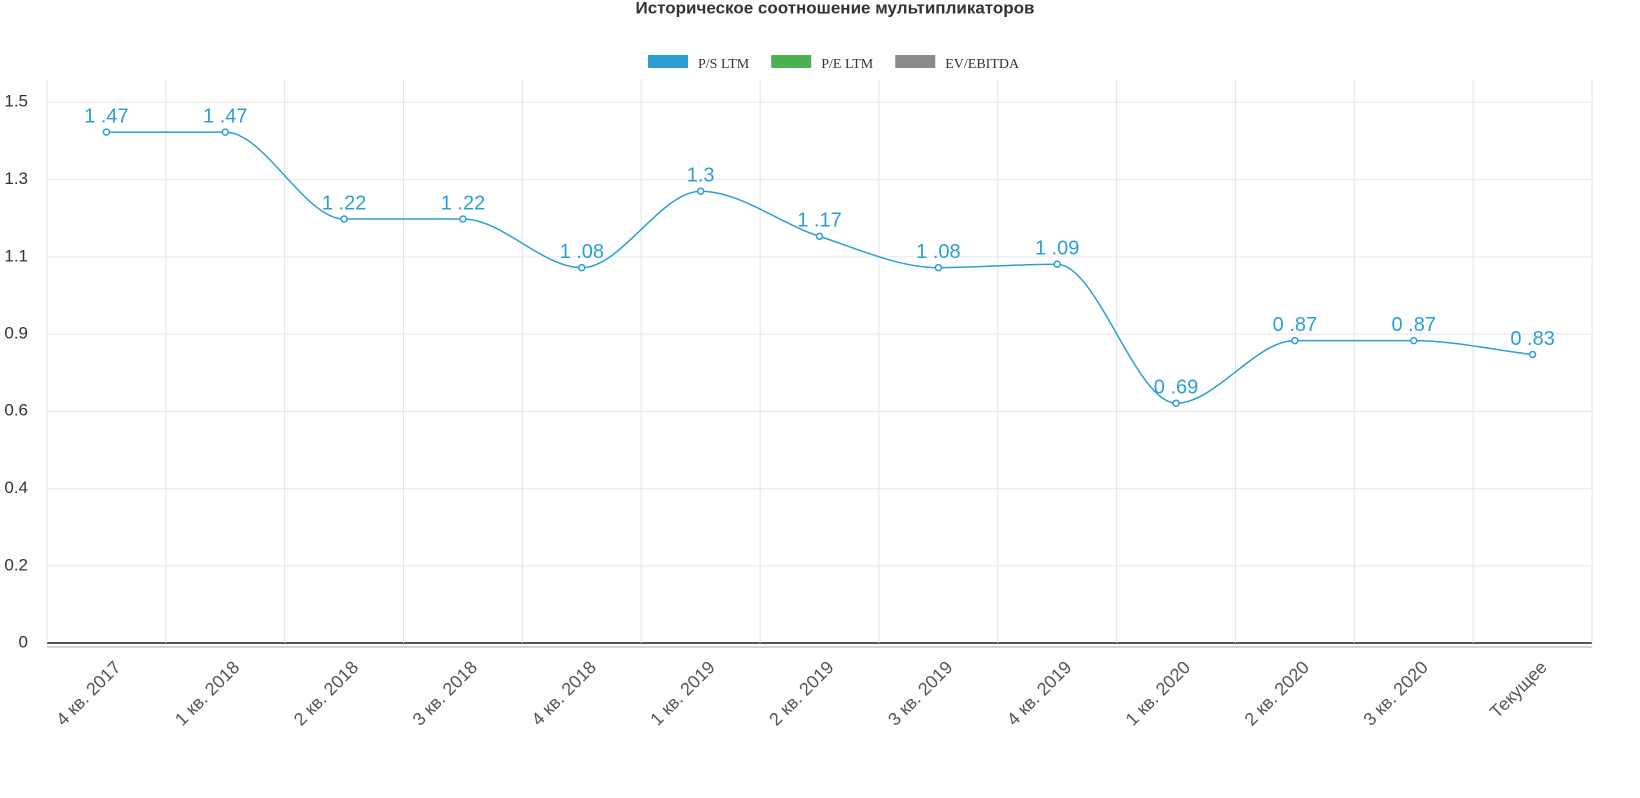 The width and height of the screenshot is (1640, 798). Describe the element at coordinates (1176, 387) in the screenshot. I see `data-label: 0 .69` at that location.